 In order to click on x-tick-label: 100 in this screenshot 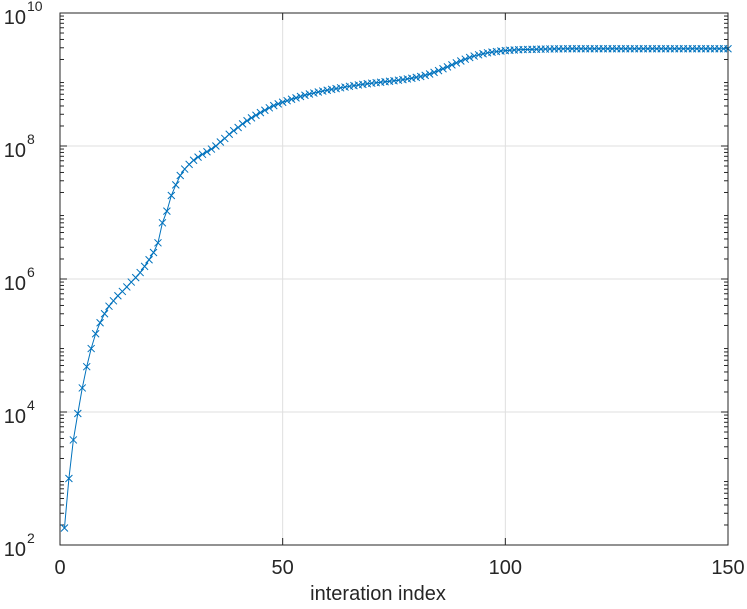, I will do `click(505, 568)`.